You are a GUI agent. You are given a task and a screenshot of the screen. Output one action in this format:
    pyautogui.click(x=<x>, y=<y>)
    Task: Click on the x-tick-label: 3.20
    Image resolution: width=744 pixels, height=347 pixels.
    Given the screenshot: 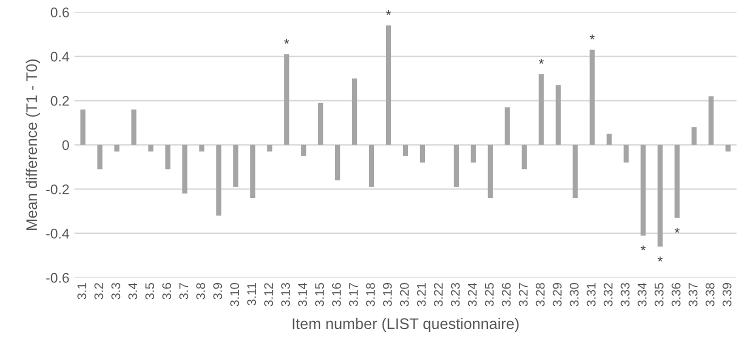 What is the action you would take?
    pyautogui.click(x=404, y=294)
    